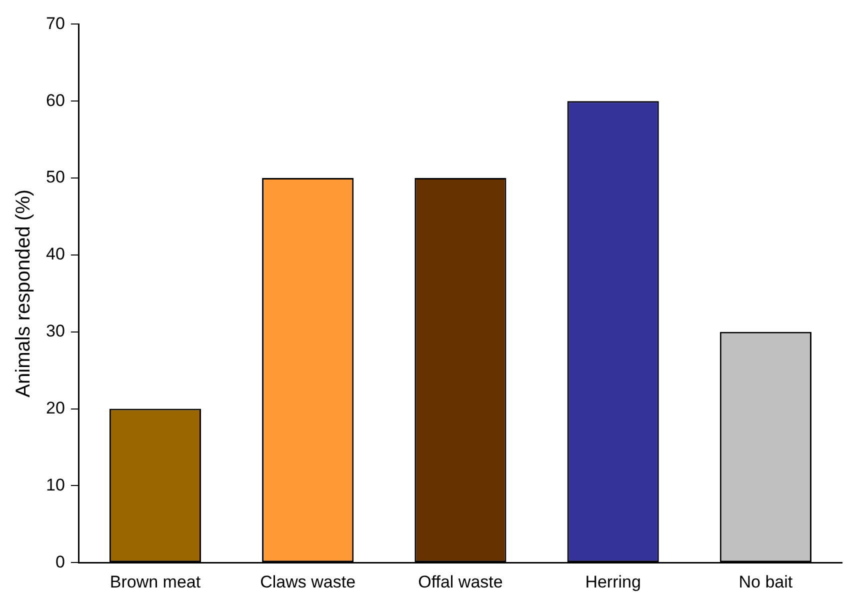  Describe the element at coordinates (55, 23) in the screenshot. I see `y-tick-label: 70` at that location.